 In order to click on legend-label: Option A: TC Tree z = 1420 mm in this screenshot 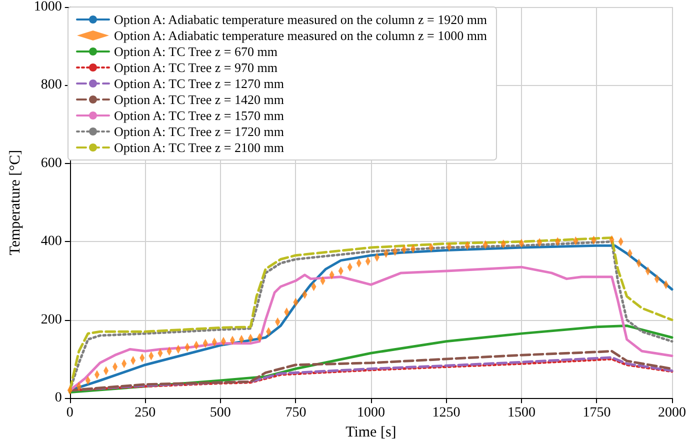, I will do `click(199, 99)`.